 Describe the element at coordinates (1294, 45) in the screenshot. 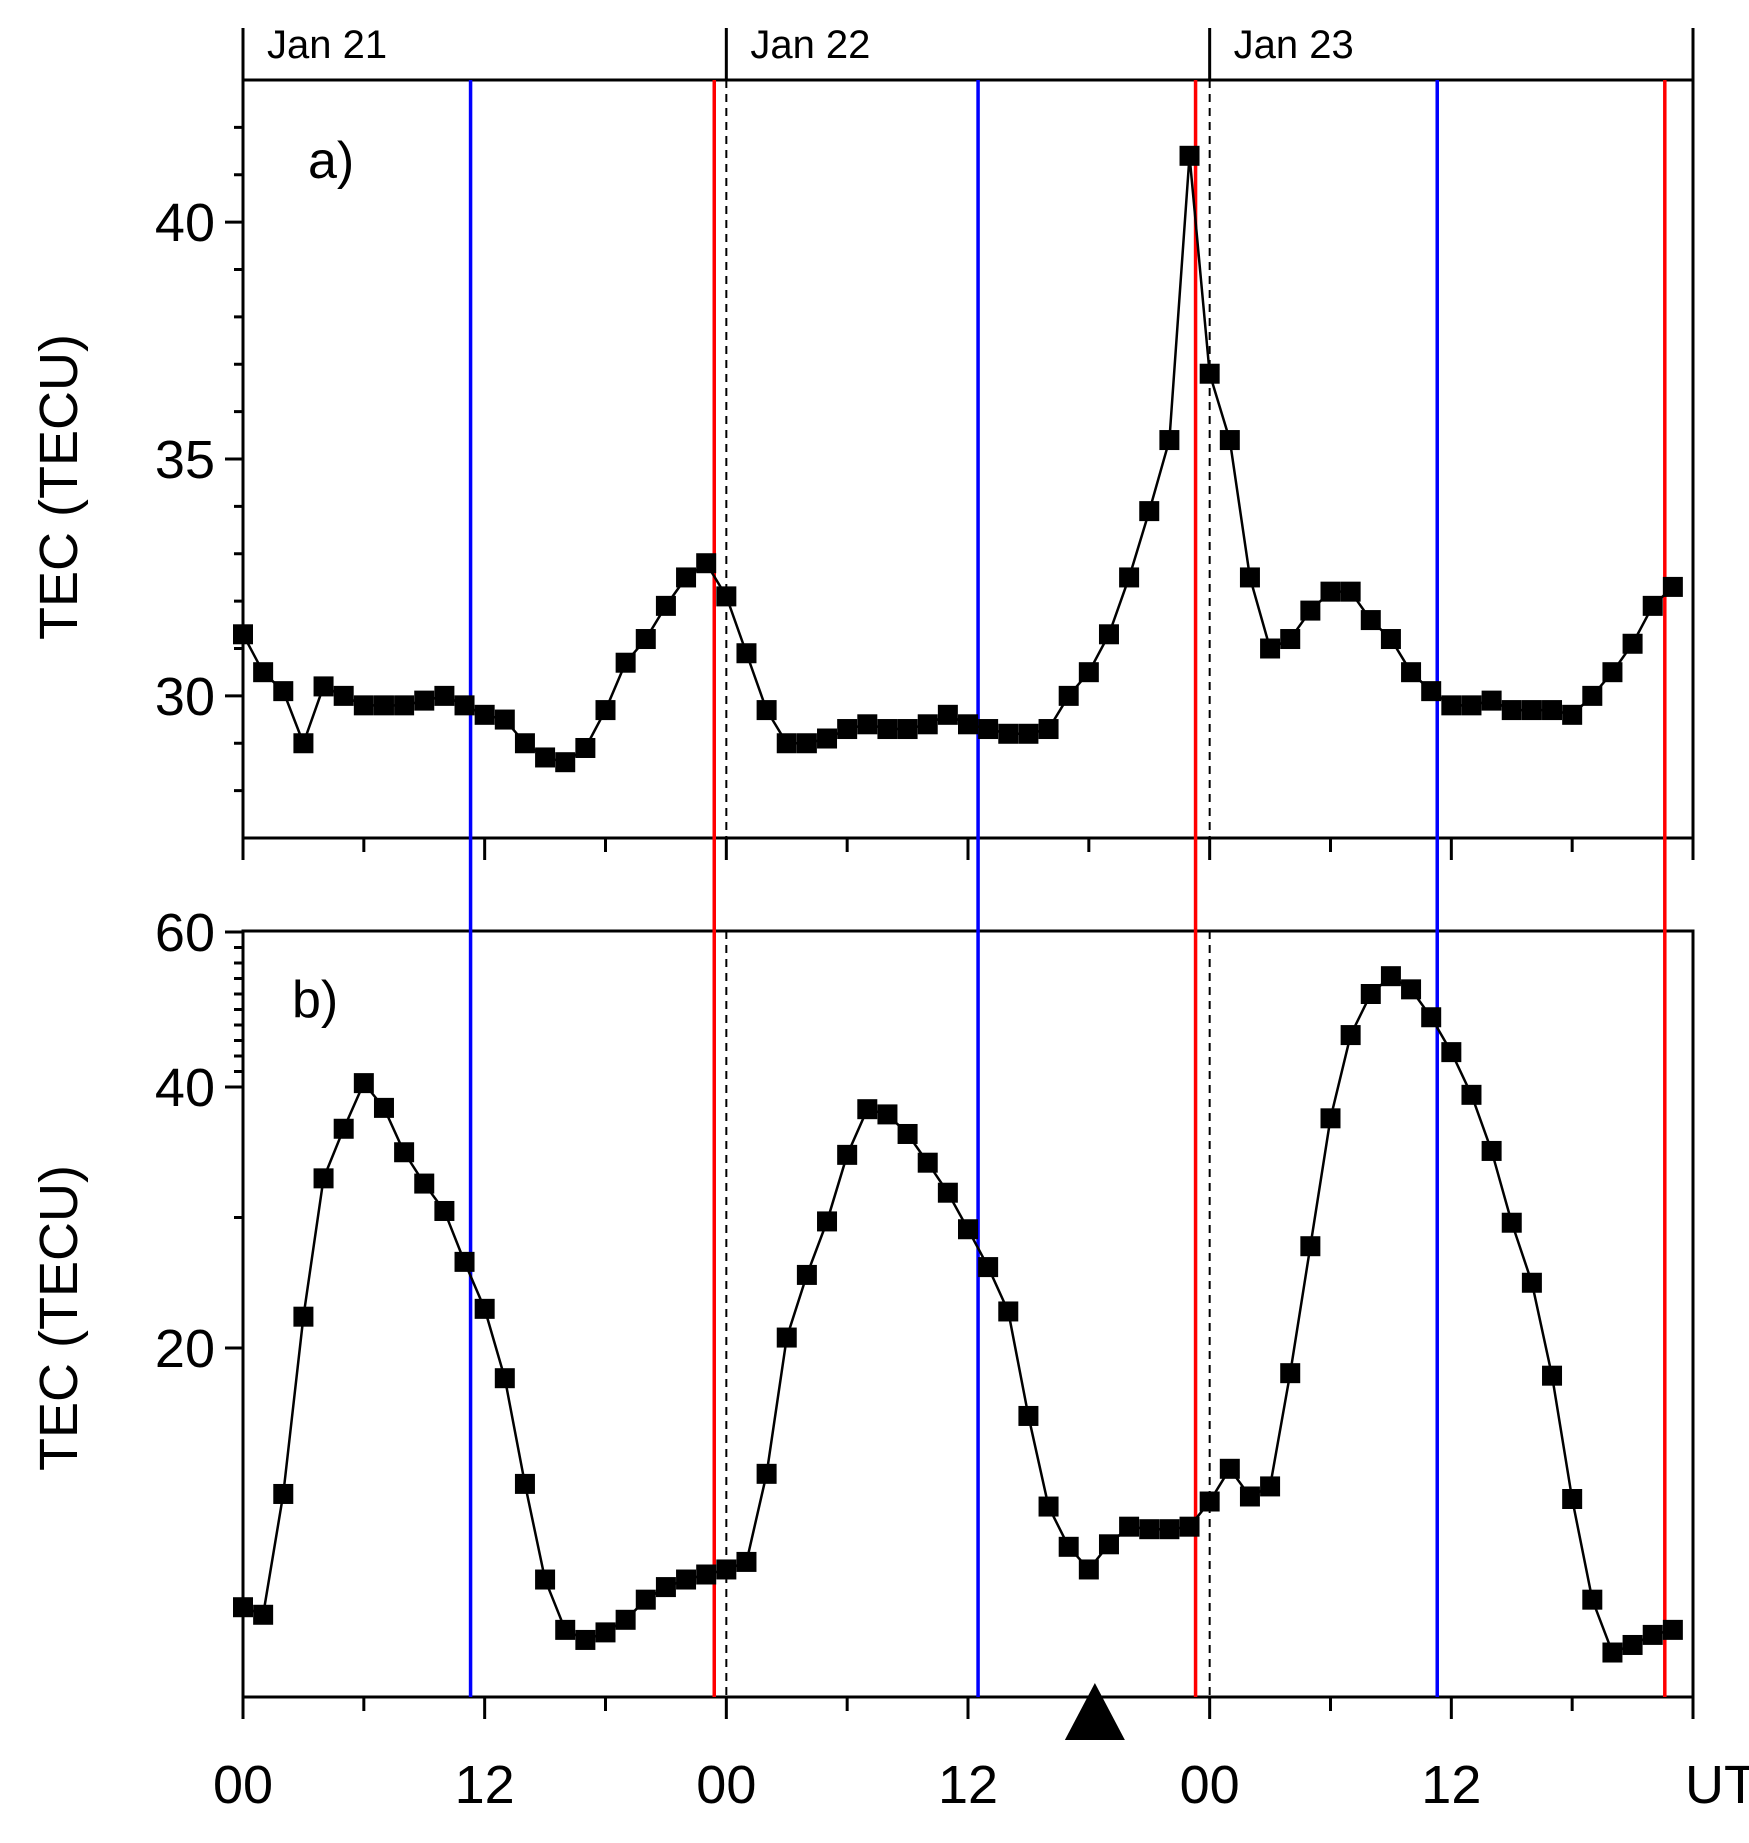

I see `day-label: Jan 23` at that location.